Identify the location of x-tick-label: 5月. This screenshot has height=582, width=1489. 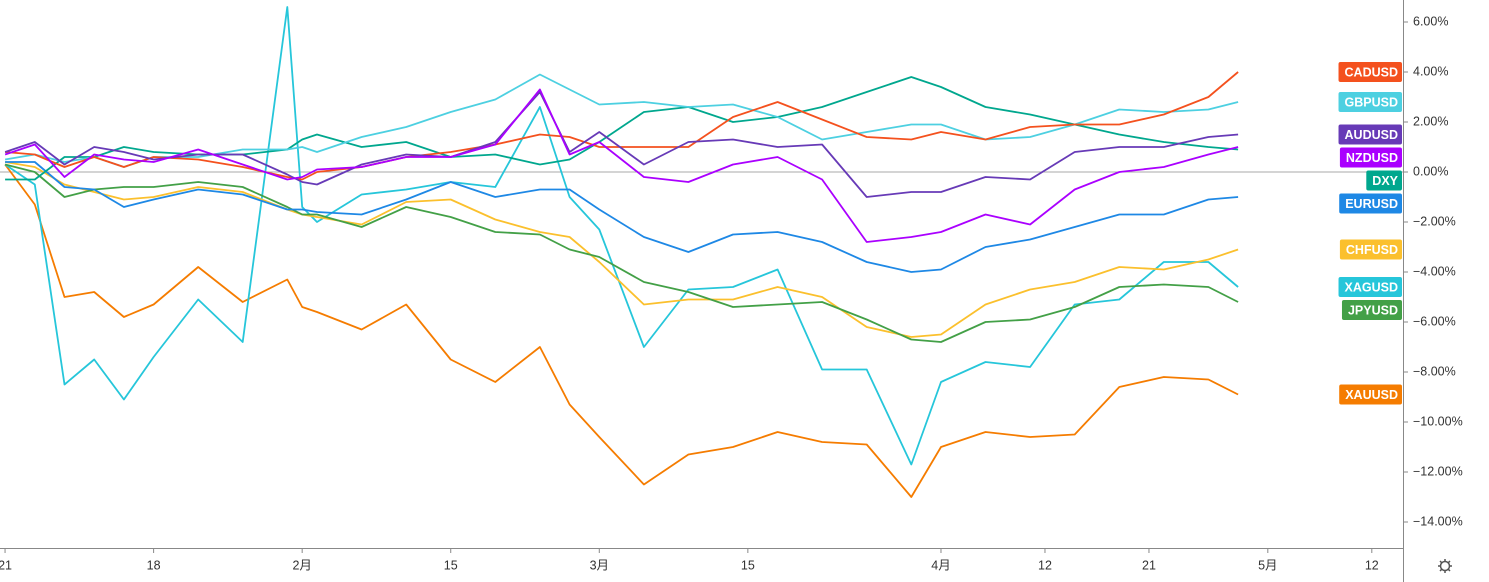
(1267, 565).